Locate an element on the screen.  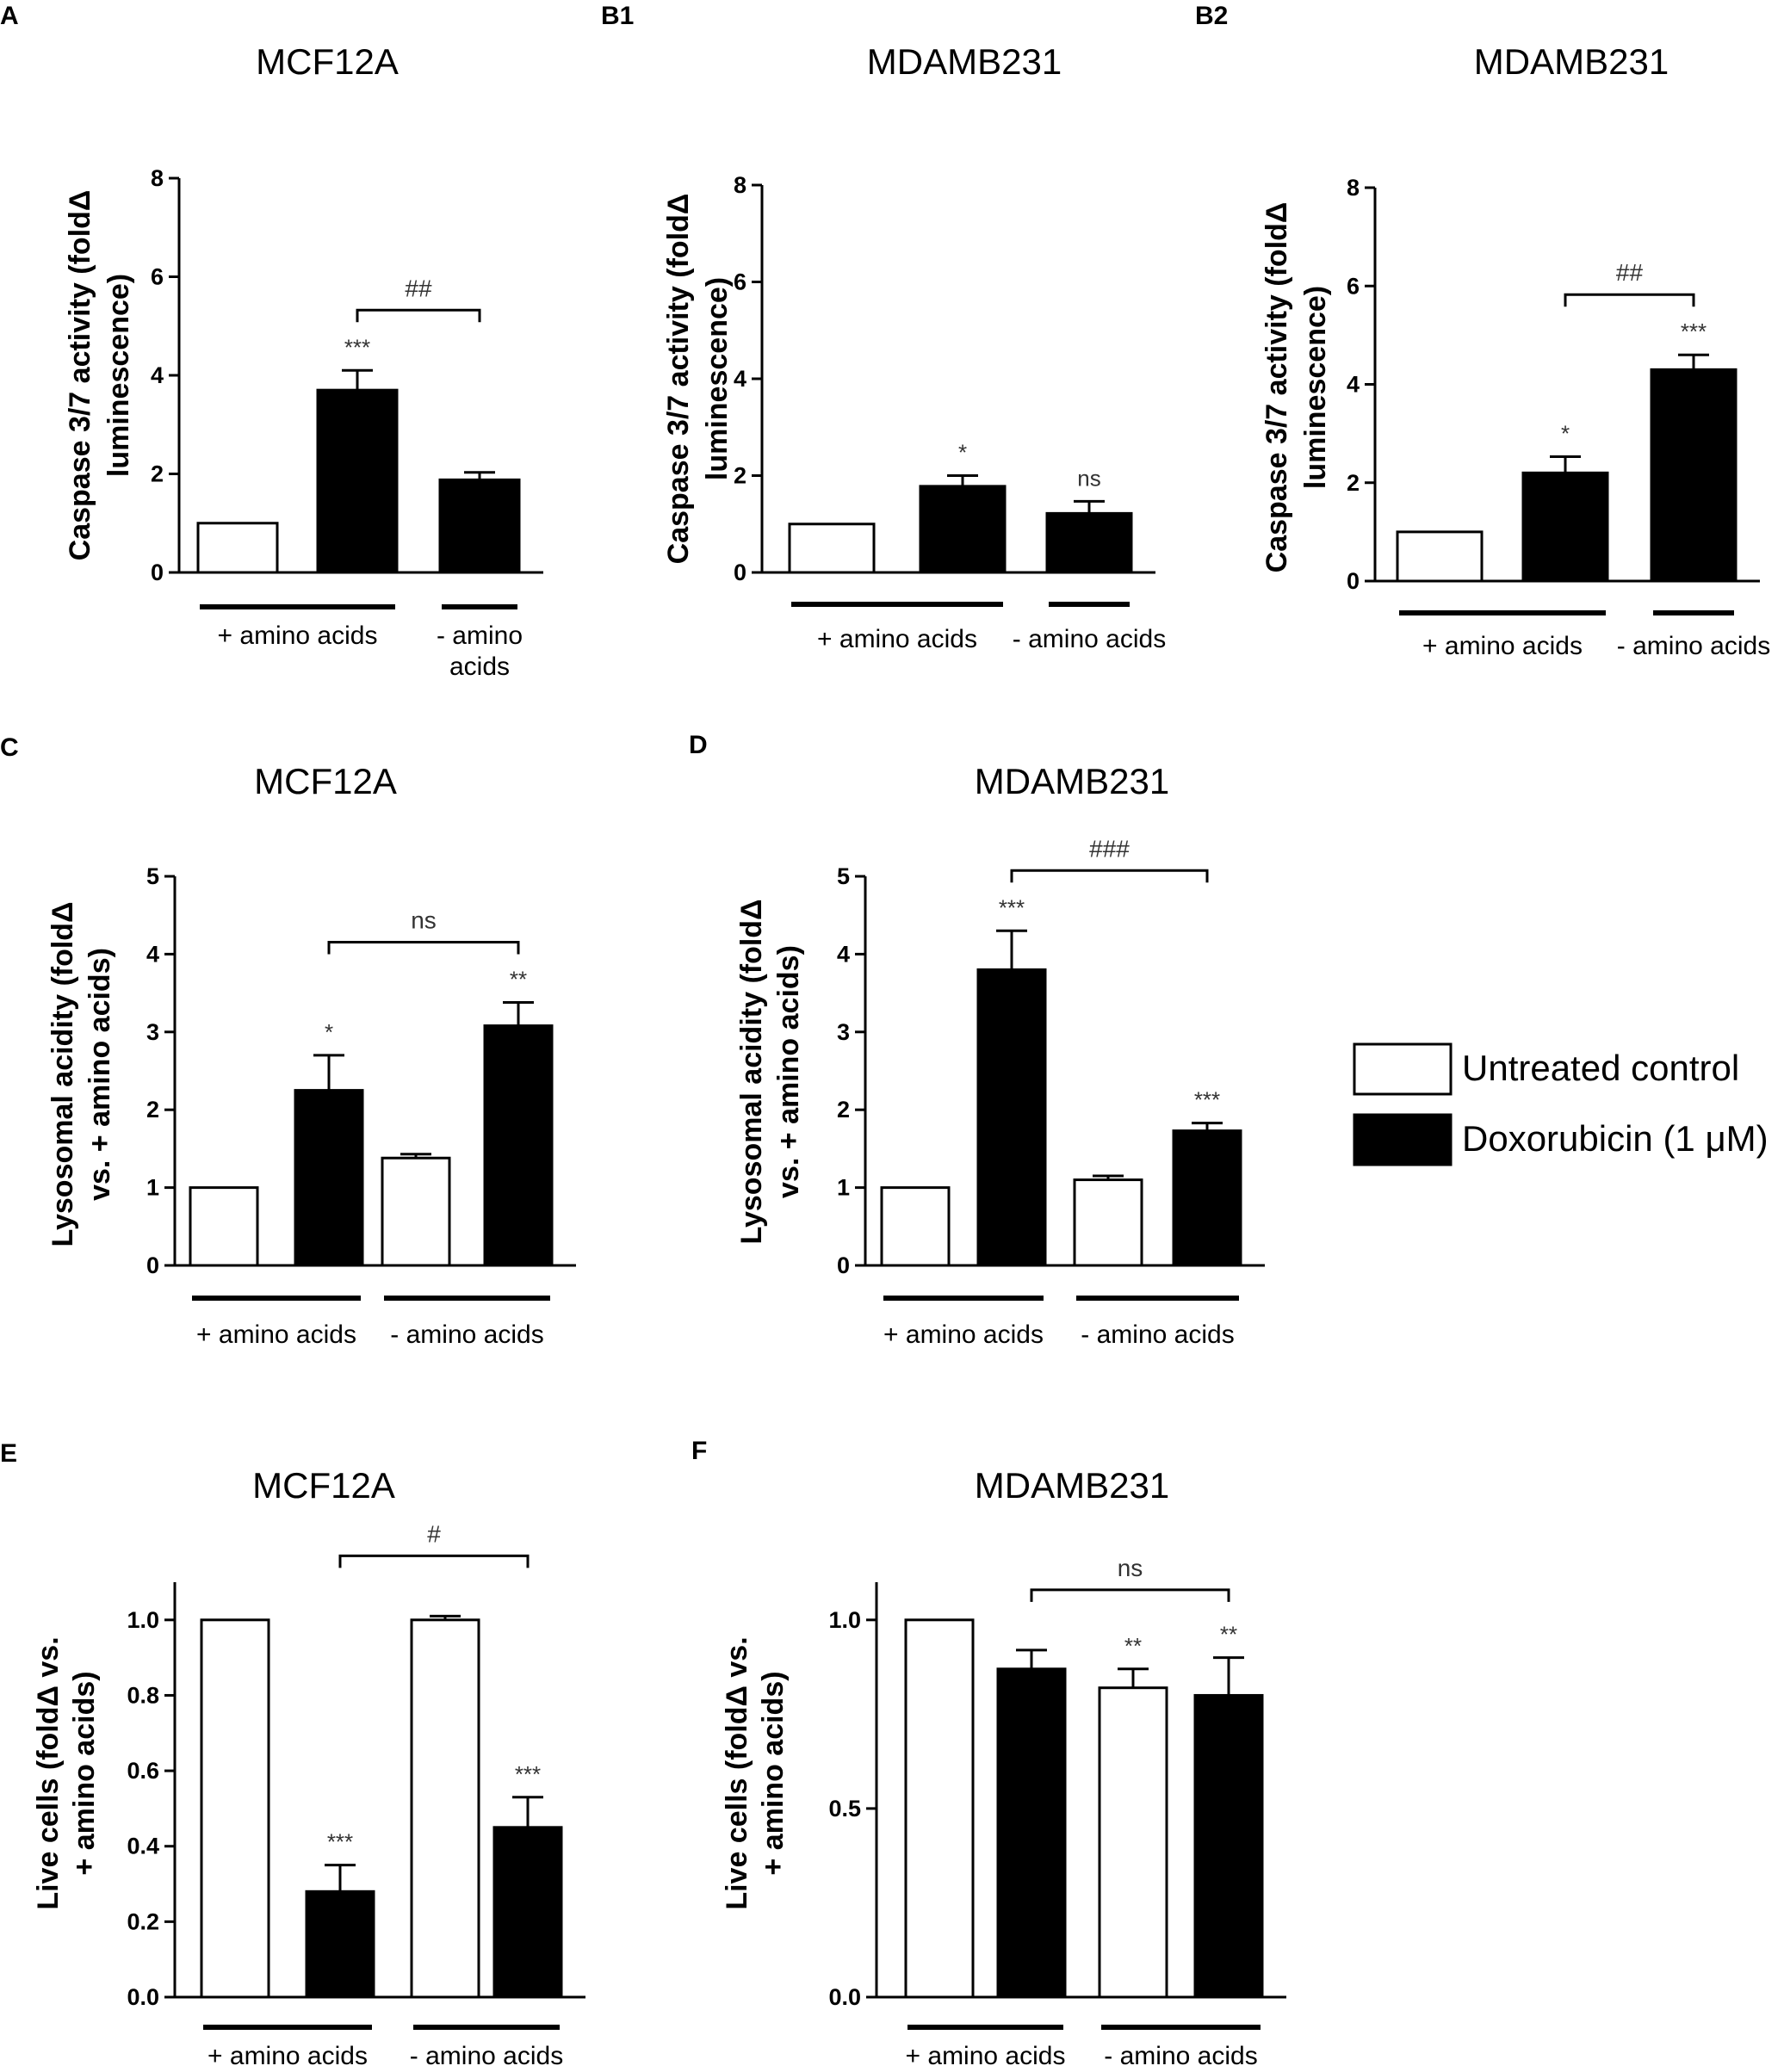
y-tick-label: 0.5 is located at coordinates (844, 1809).